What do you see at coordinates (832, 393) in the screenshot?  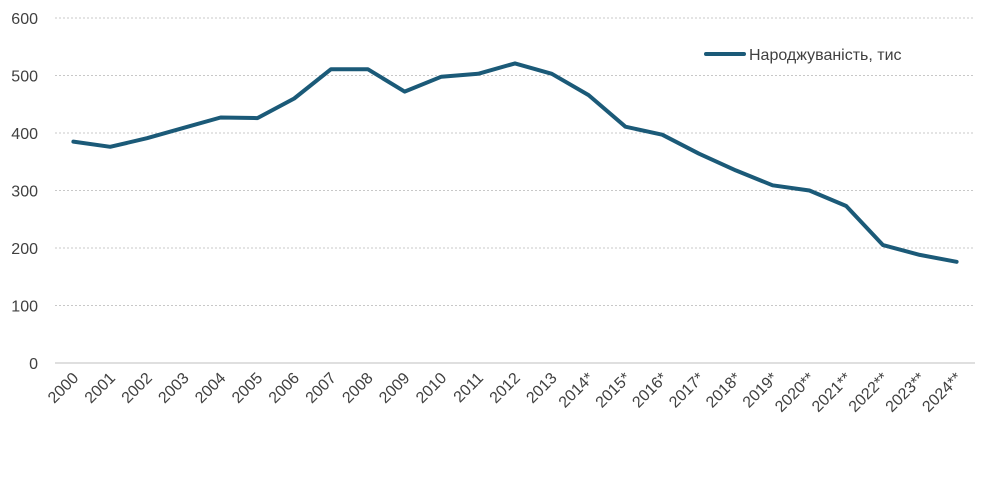 I see `x-tick-label: 2021**` at bounding box center [832, 393].